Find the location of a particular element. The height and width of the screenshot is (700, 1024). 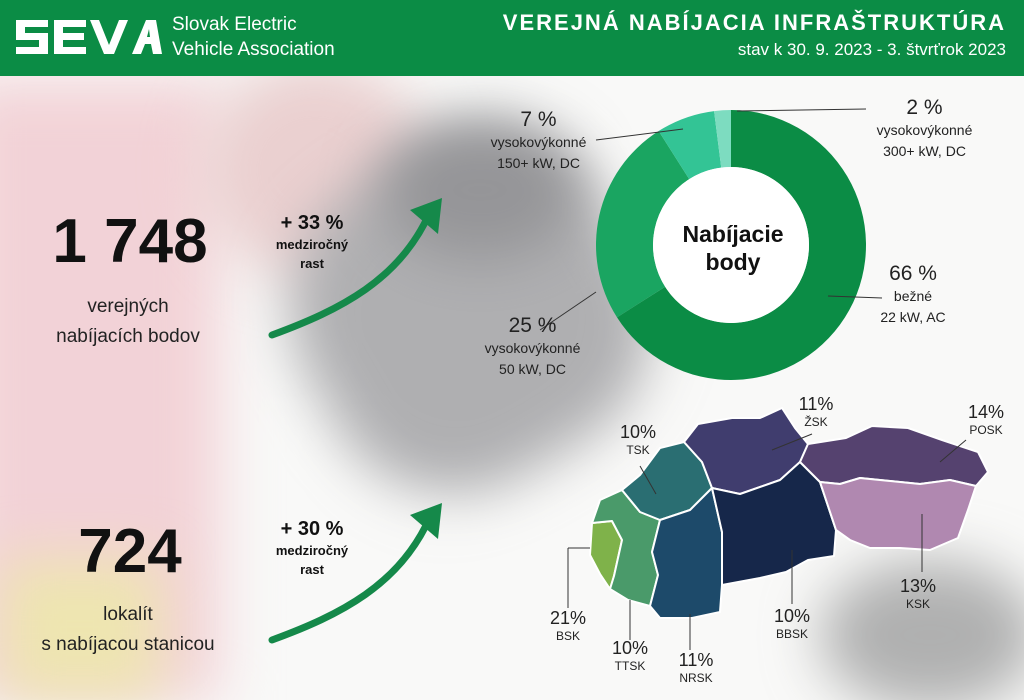

center-line: body is located at coordinates (733, 262).